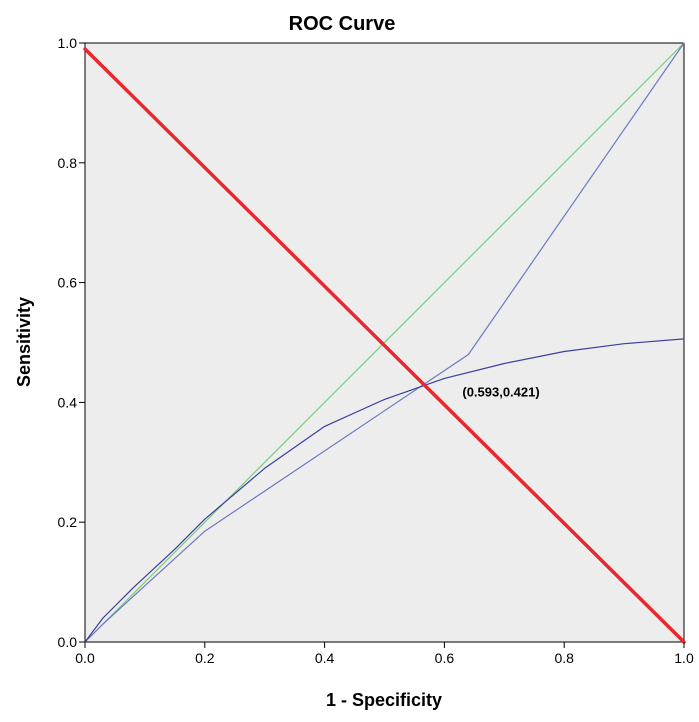  I want to click on x-axis-ticks: 0.0 0.2 0.4 0.6 0.8 1.0, so click(384, 654).